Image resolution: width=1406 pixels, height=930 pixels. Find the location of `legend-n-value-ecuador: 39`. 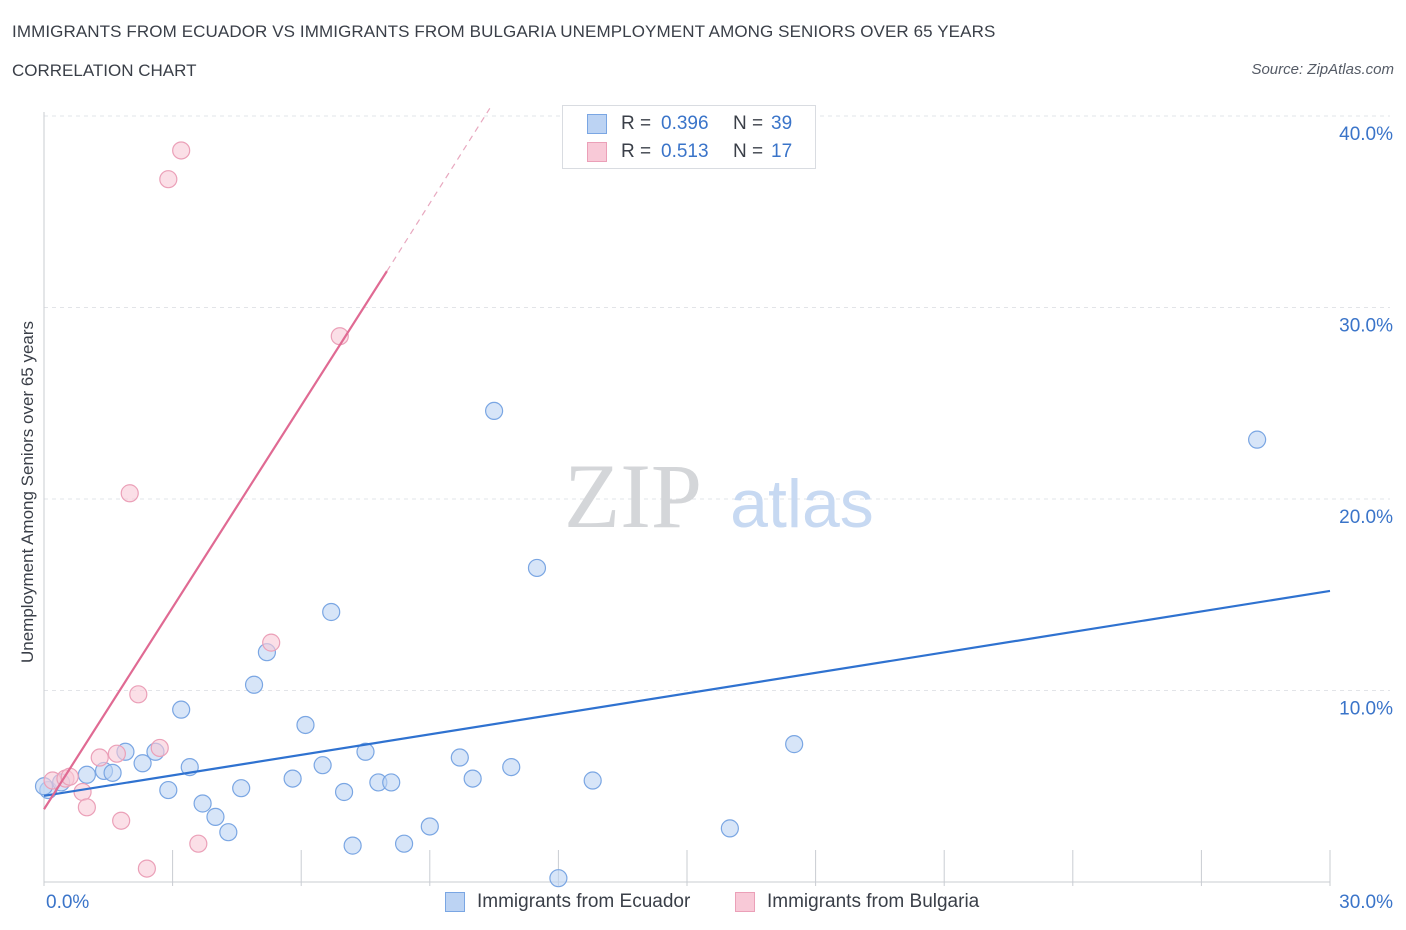

legend-n-value-ecuador: 39 is located at coordinates (782, 123).